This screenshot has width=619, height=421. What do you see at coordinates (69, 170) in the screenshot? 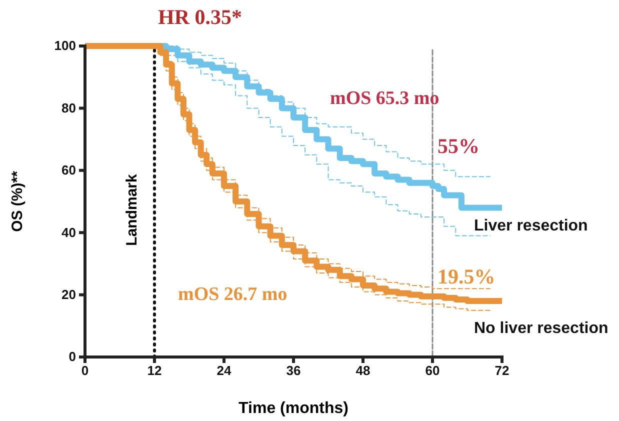
I see `y-tick-label: 60` at bounding box center [69, 170].